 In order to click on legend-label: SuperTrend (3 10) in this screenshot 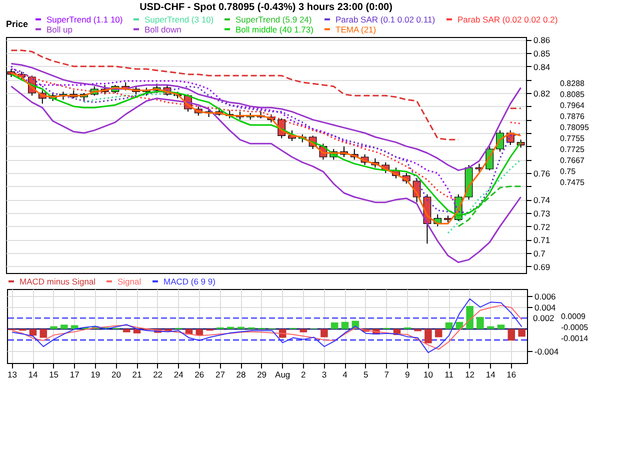, I will do `click(179, 19)`.